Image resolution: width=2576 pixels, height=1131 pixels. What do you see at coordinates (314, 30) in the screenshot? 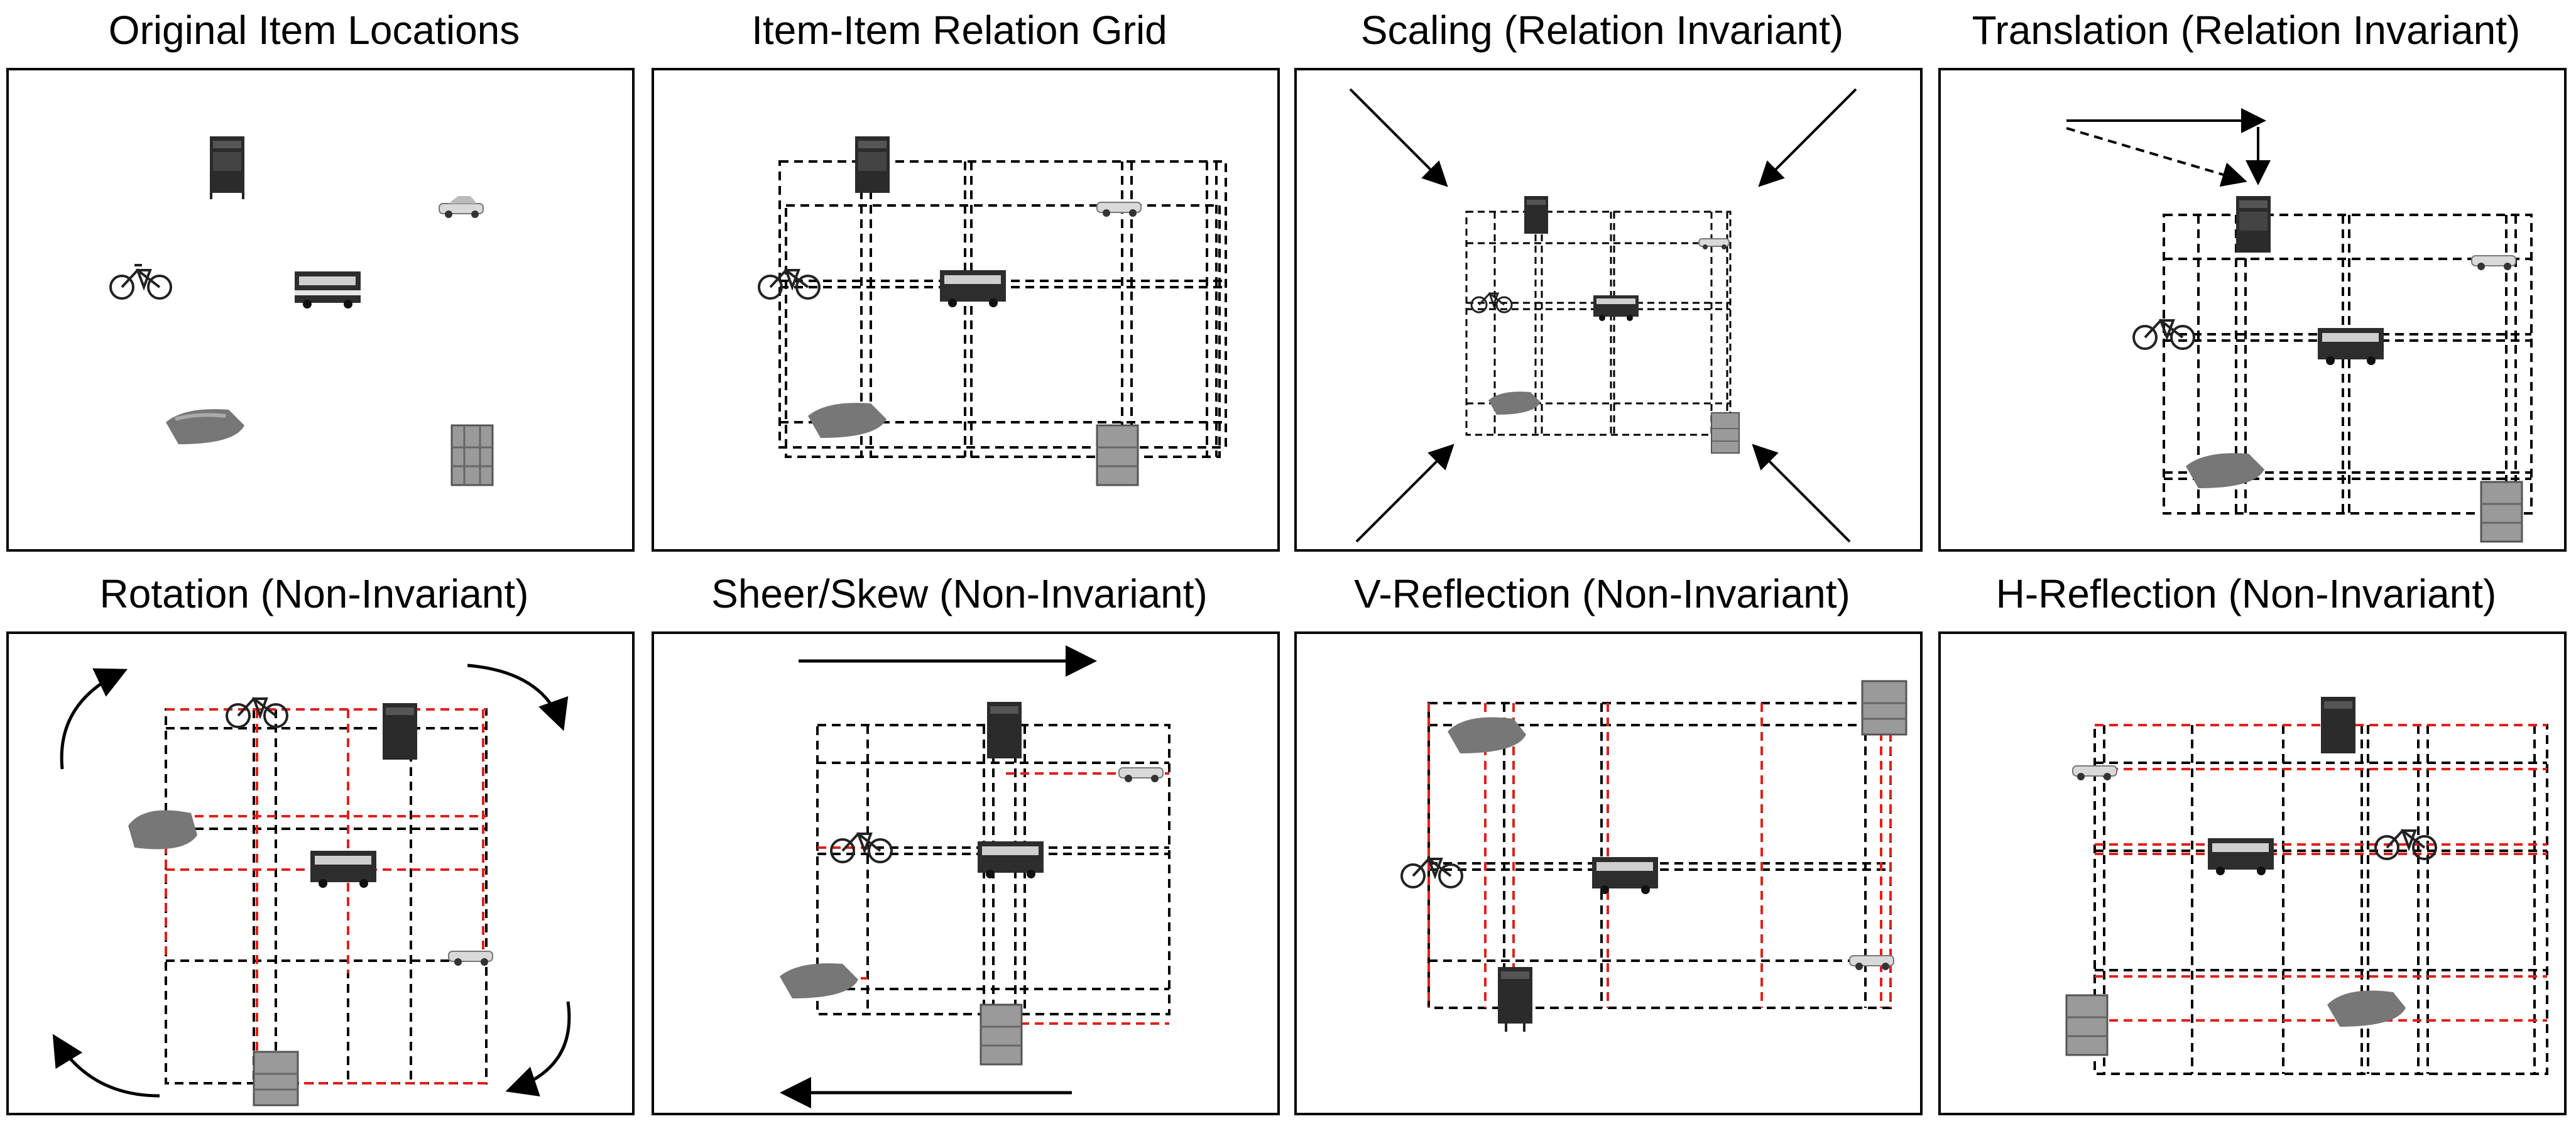
I see `panel-title-original: Original Item Locations` at bounding box center [314, 30].